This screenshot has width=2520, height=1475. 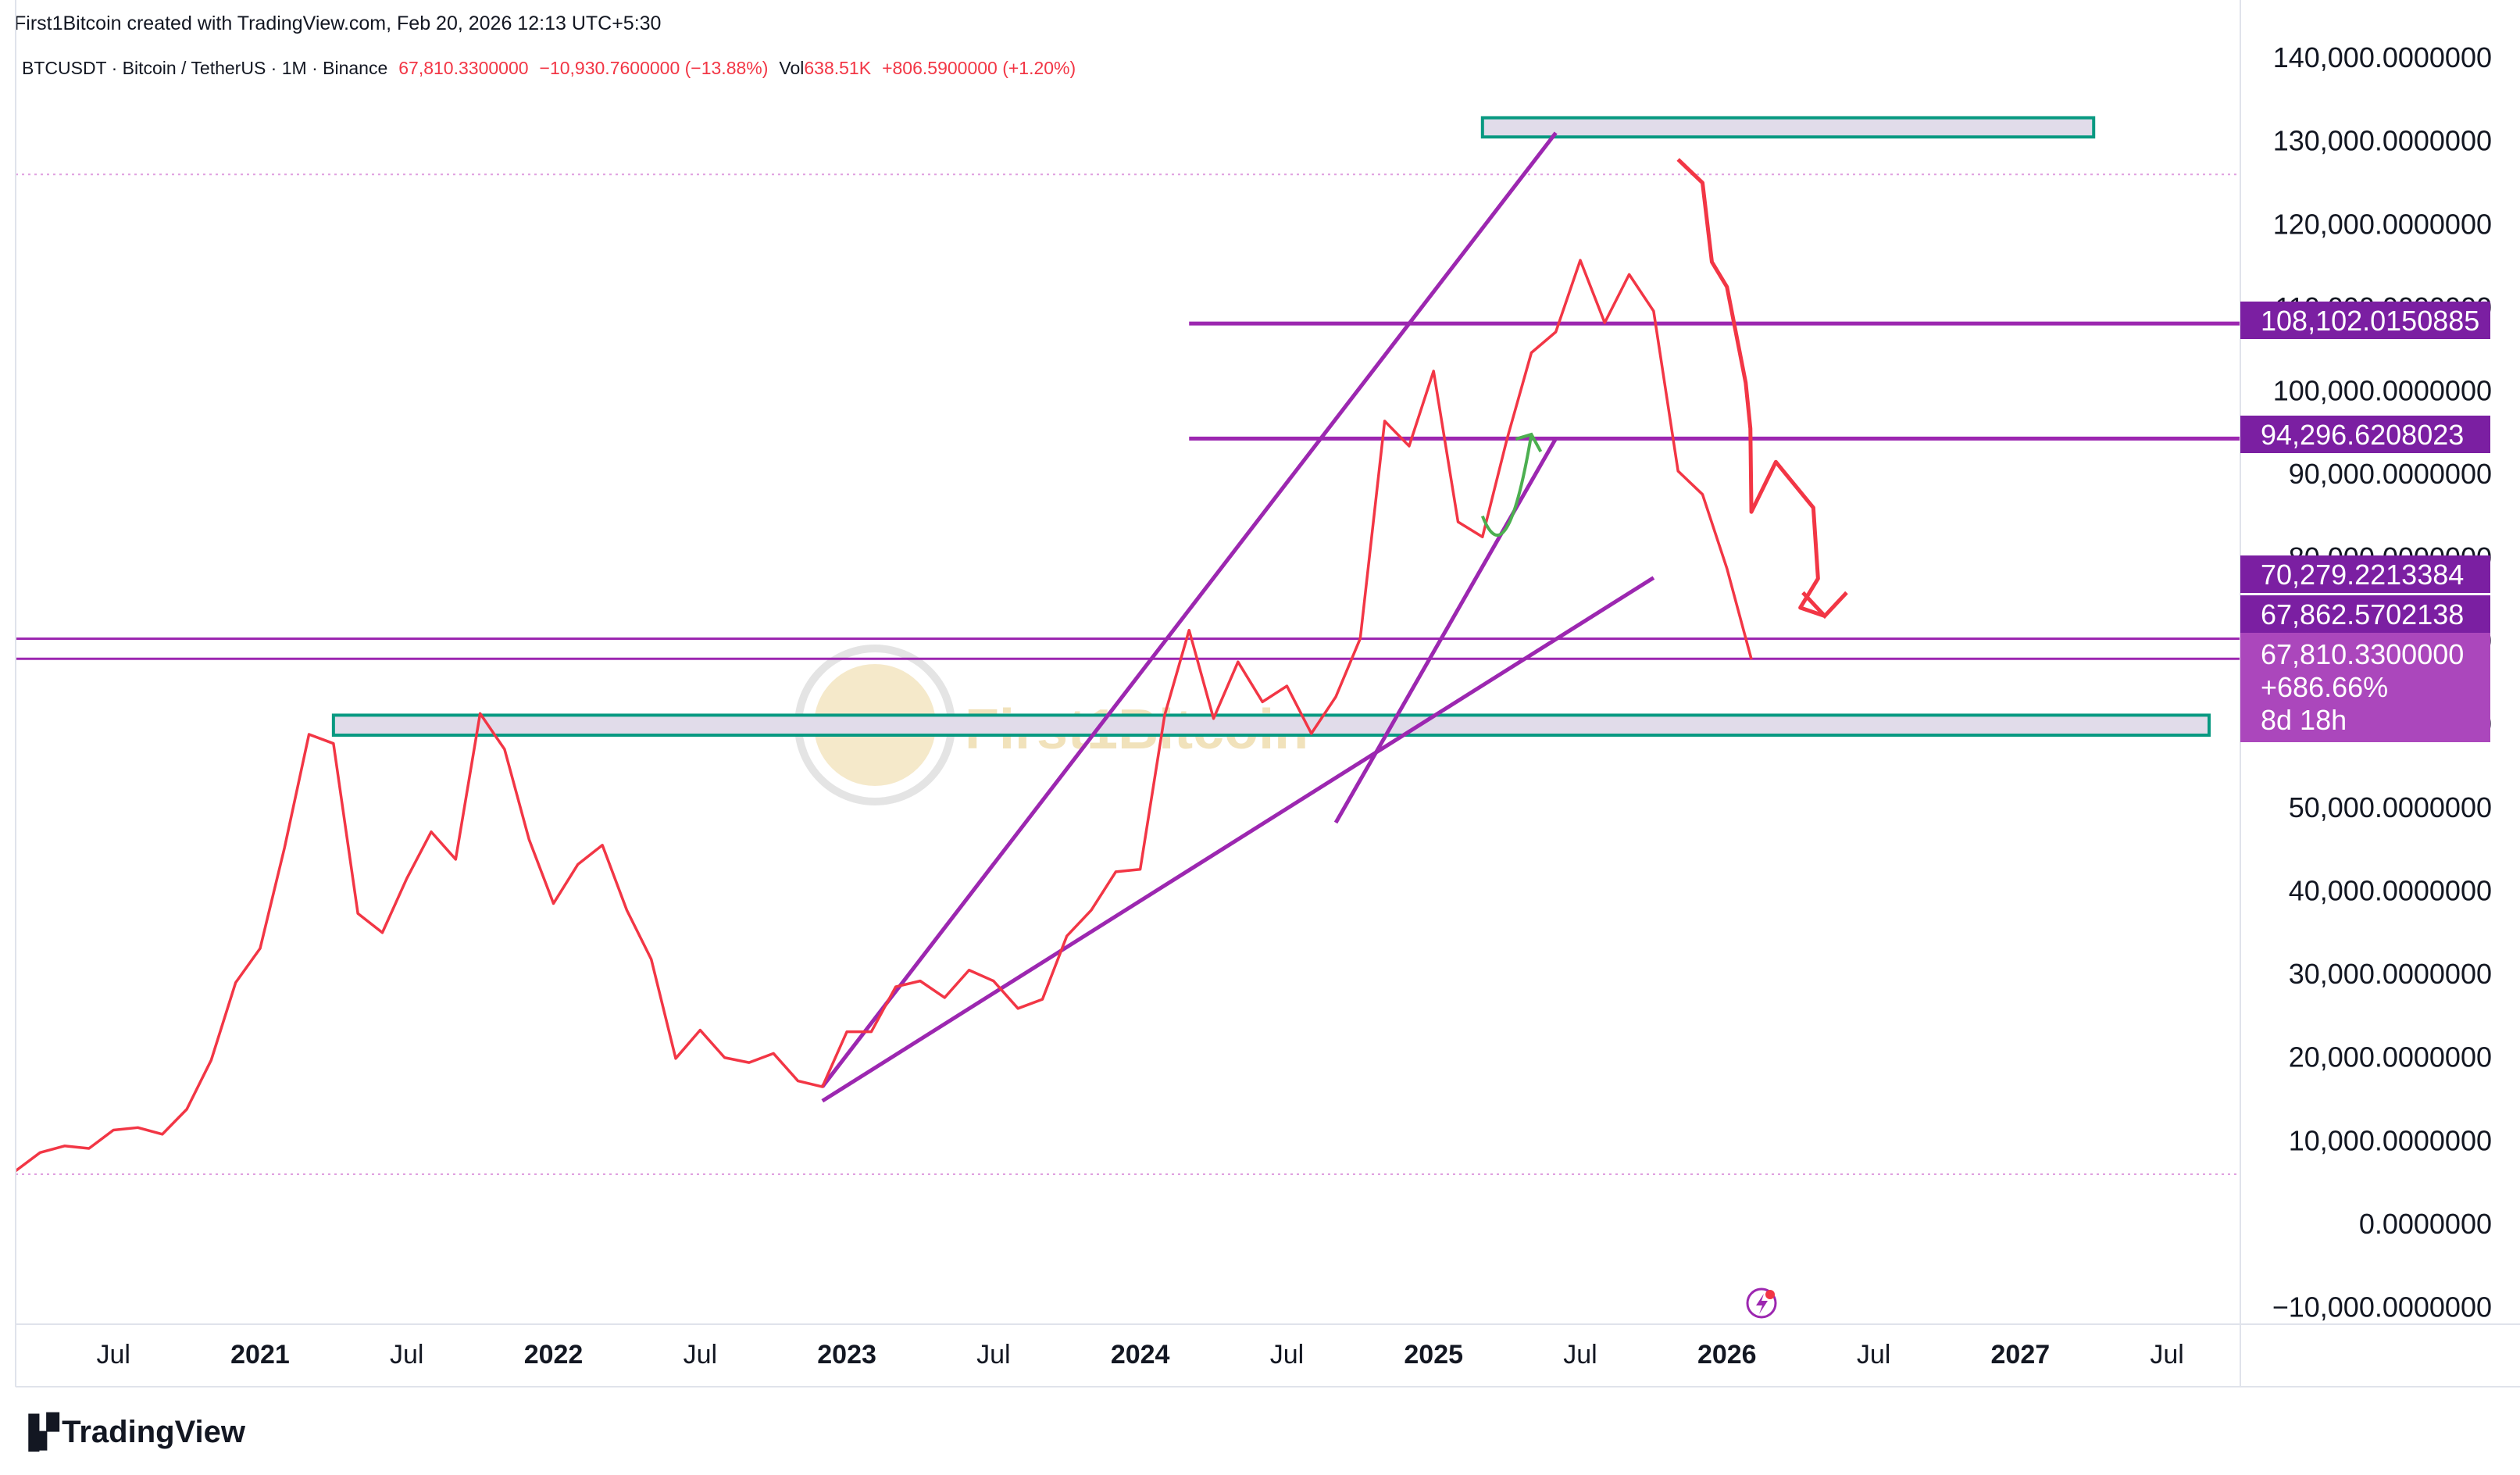 I want to click on y-tick-label: 30,000.0000000, so click(x=2390, y=974).